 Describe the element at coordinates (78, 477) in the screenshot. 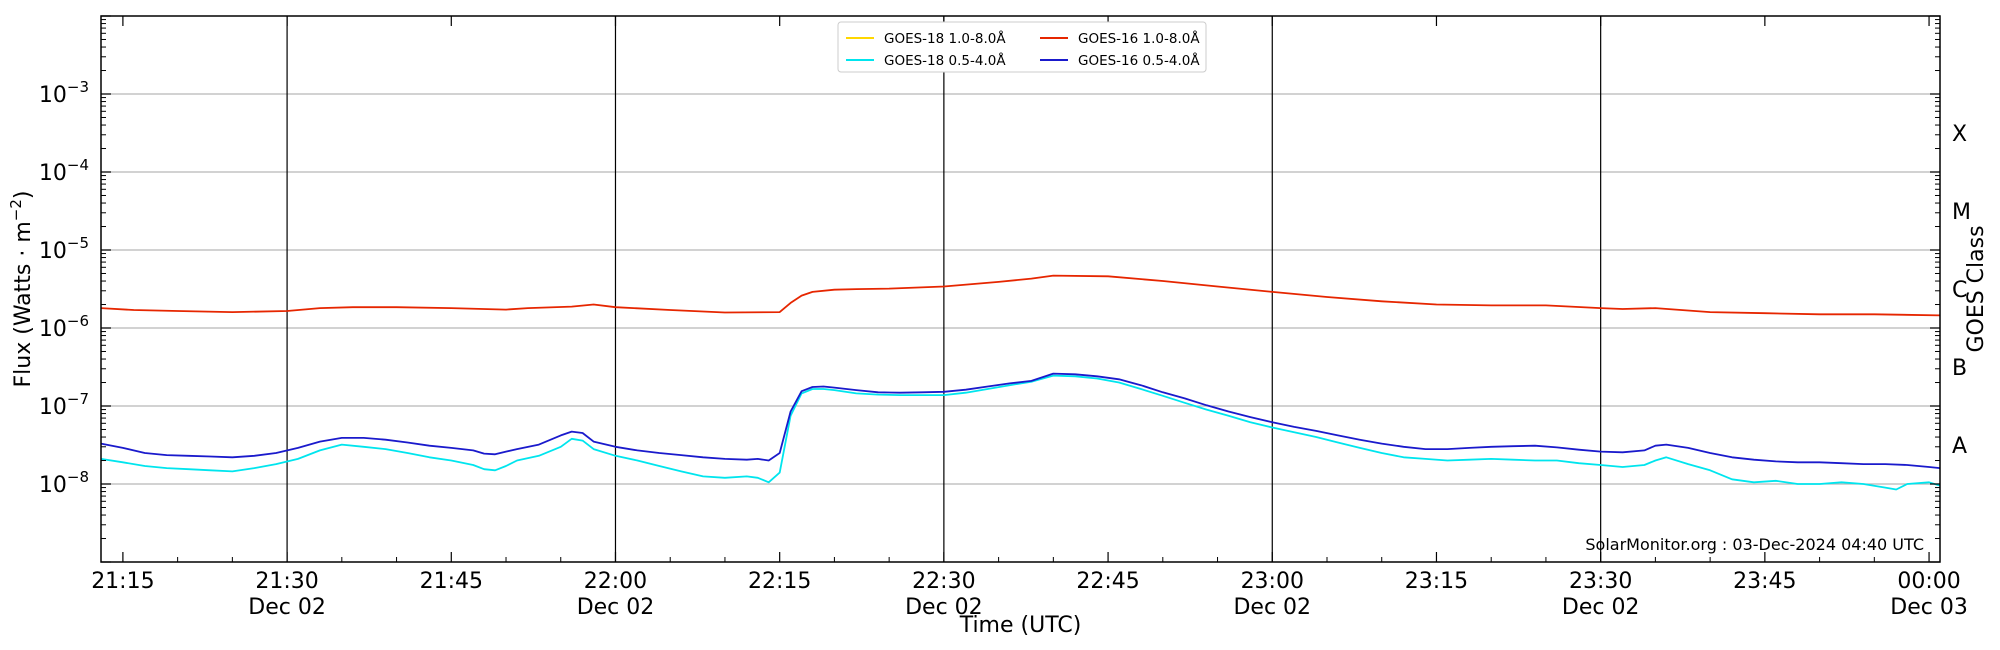

I see `y-tick-power: −8` at that location.